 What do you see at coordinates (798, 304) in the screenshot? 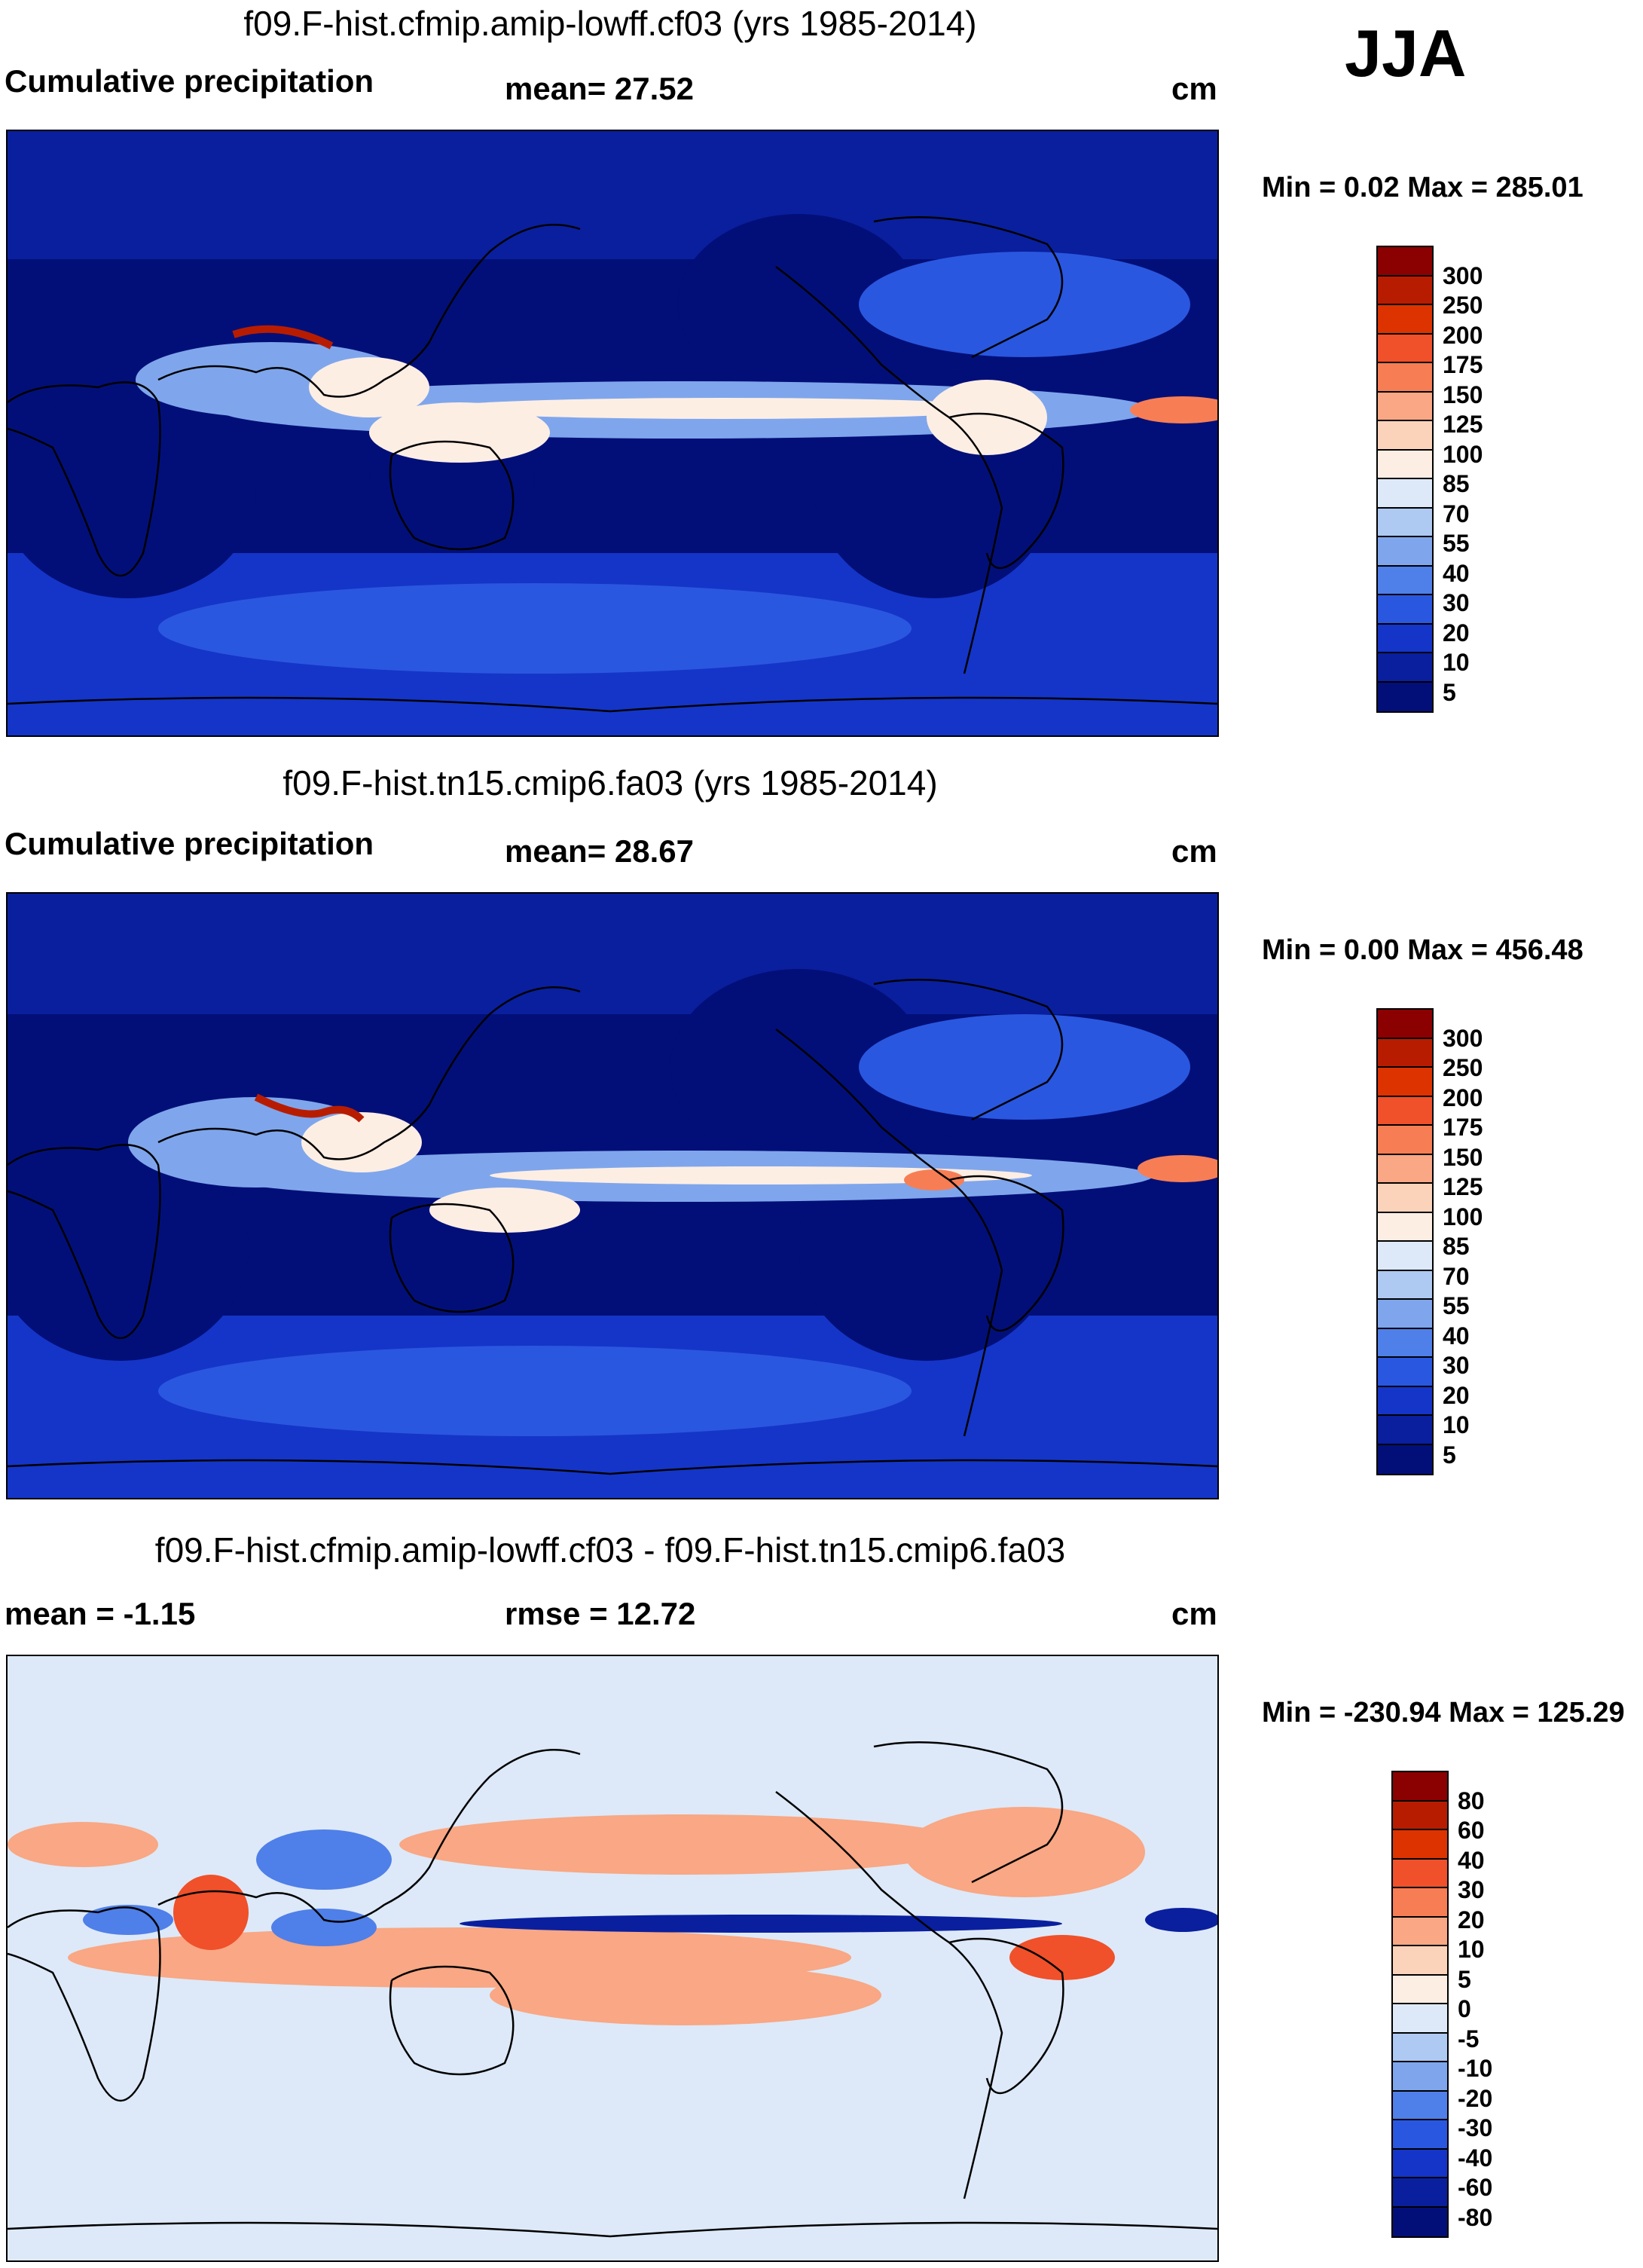
I see `north-pacific-dry` at bounding box center [798, 304].